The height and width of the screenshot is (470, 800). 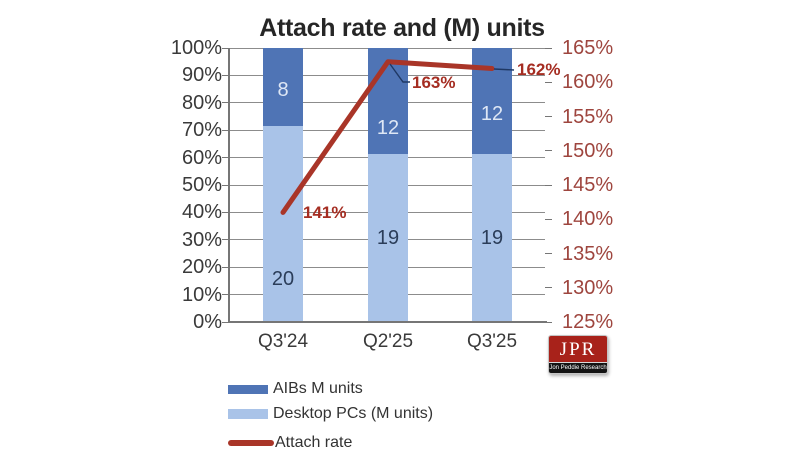 I want to click on y-axis-label-left: 10%, so click(x=201, y=294).